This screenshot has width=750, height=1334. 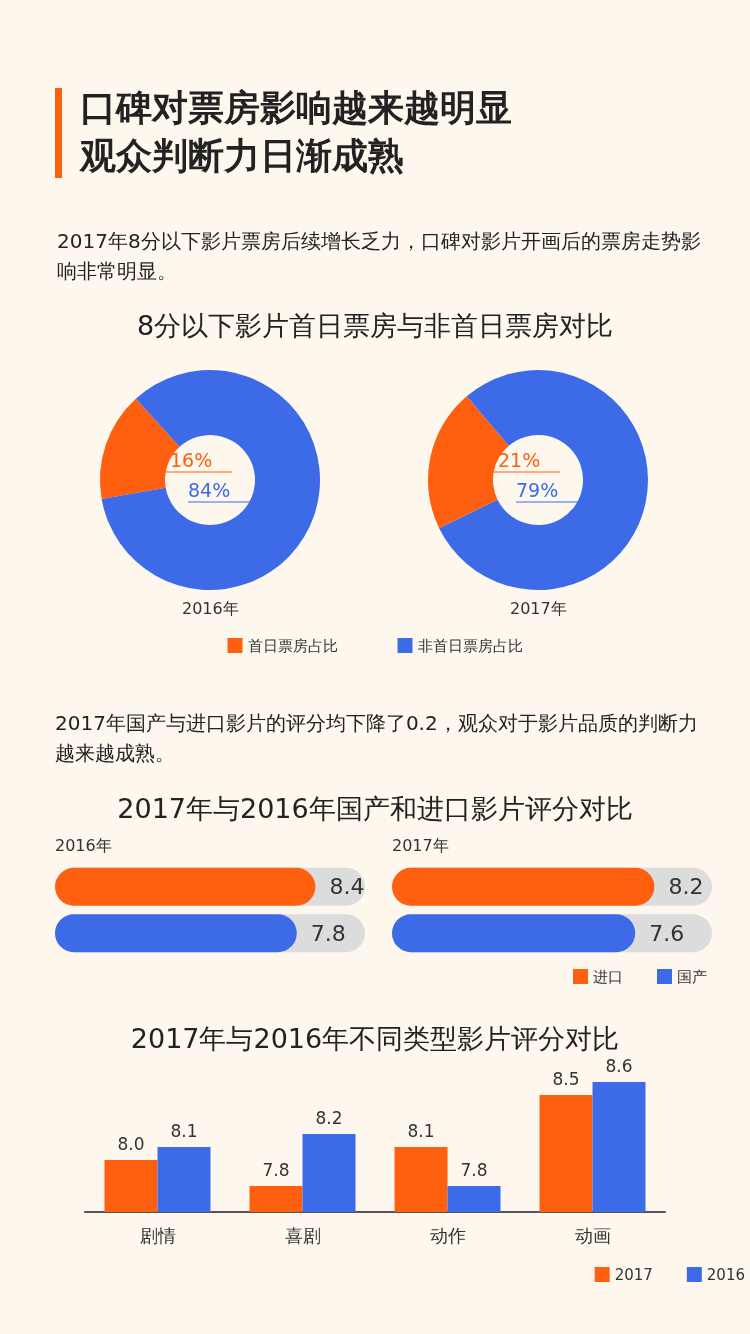 What do you see at coordinates (537, 489) in the screenshot?
I see `data-label: 79%` at bounding box center [537, 489].